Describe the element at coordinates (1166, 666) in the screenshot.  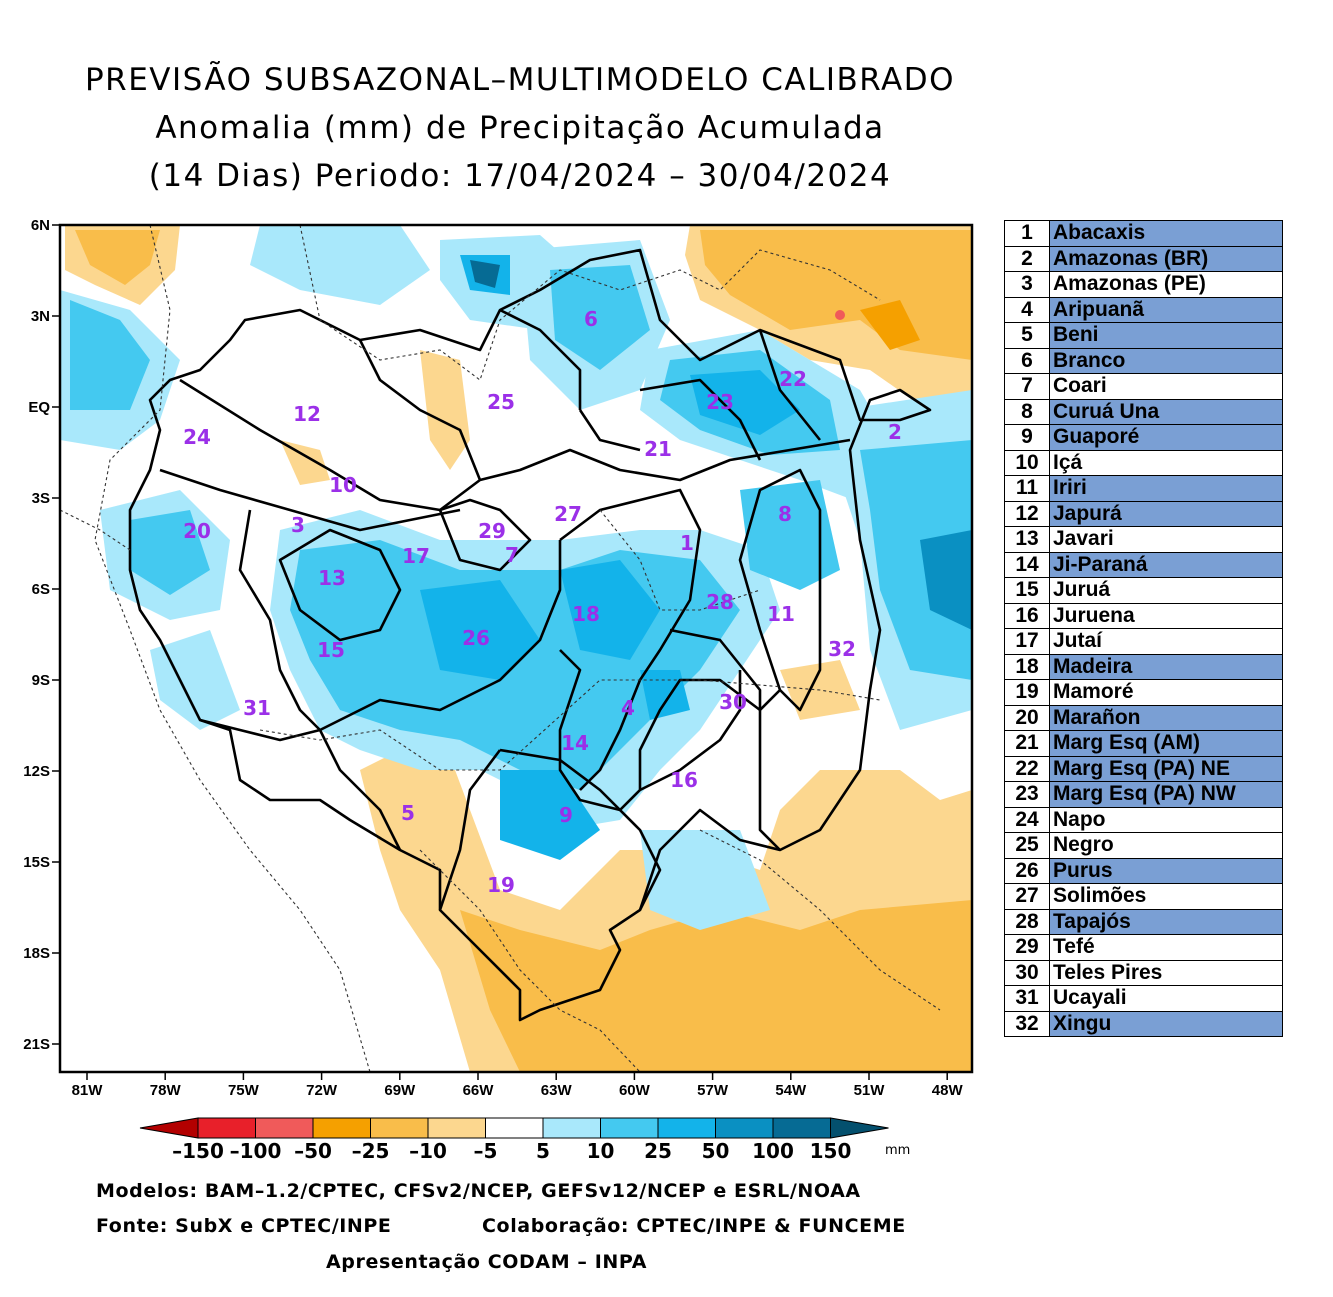
I see `legend-row-name: Madeira` at that location.